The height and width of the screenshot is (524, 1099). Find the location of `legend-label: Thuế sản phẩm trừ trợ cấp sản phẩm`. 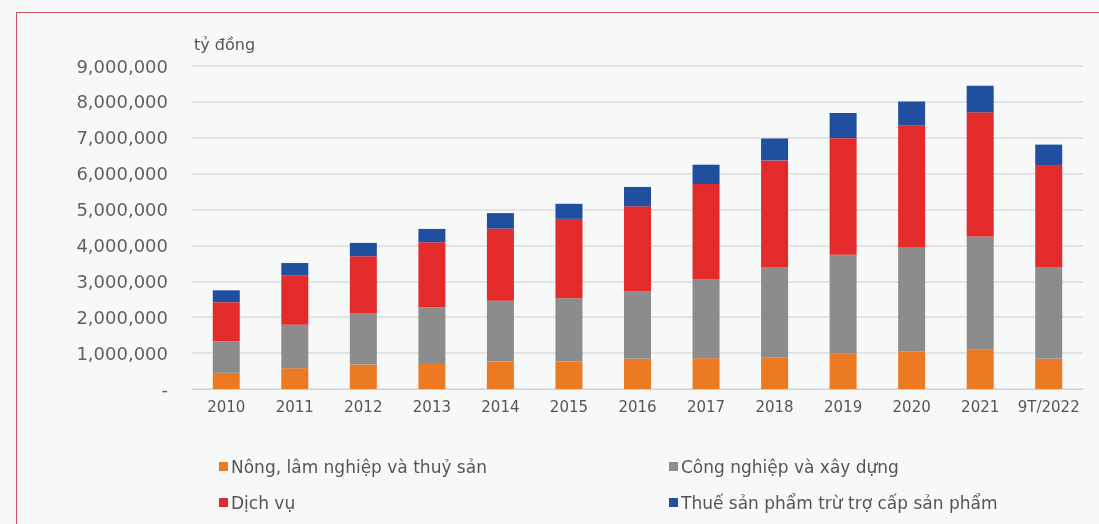

legend-label: Thuế sản phẩm trừ trợ cấp sản phẩm is located at coordinates (839, 502).